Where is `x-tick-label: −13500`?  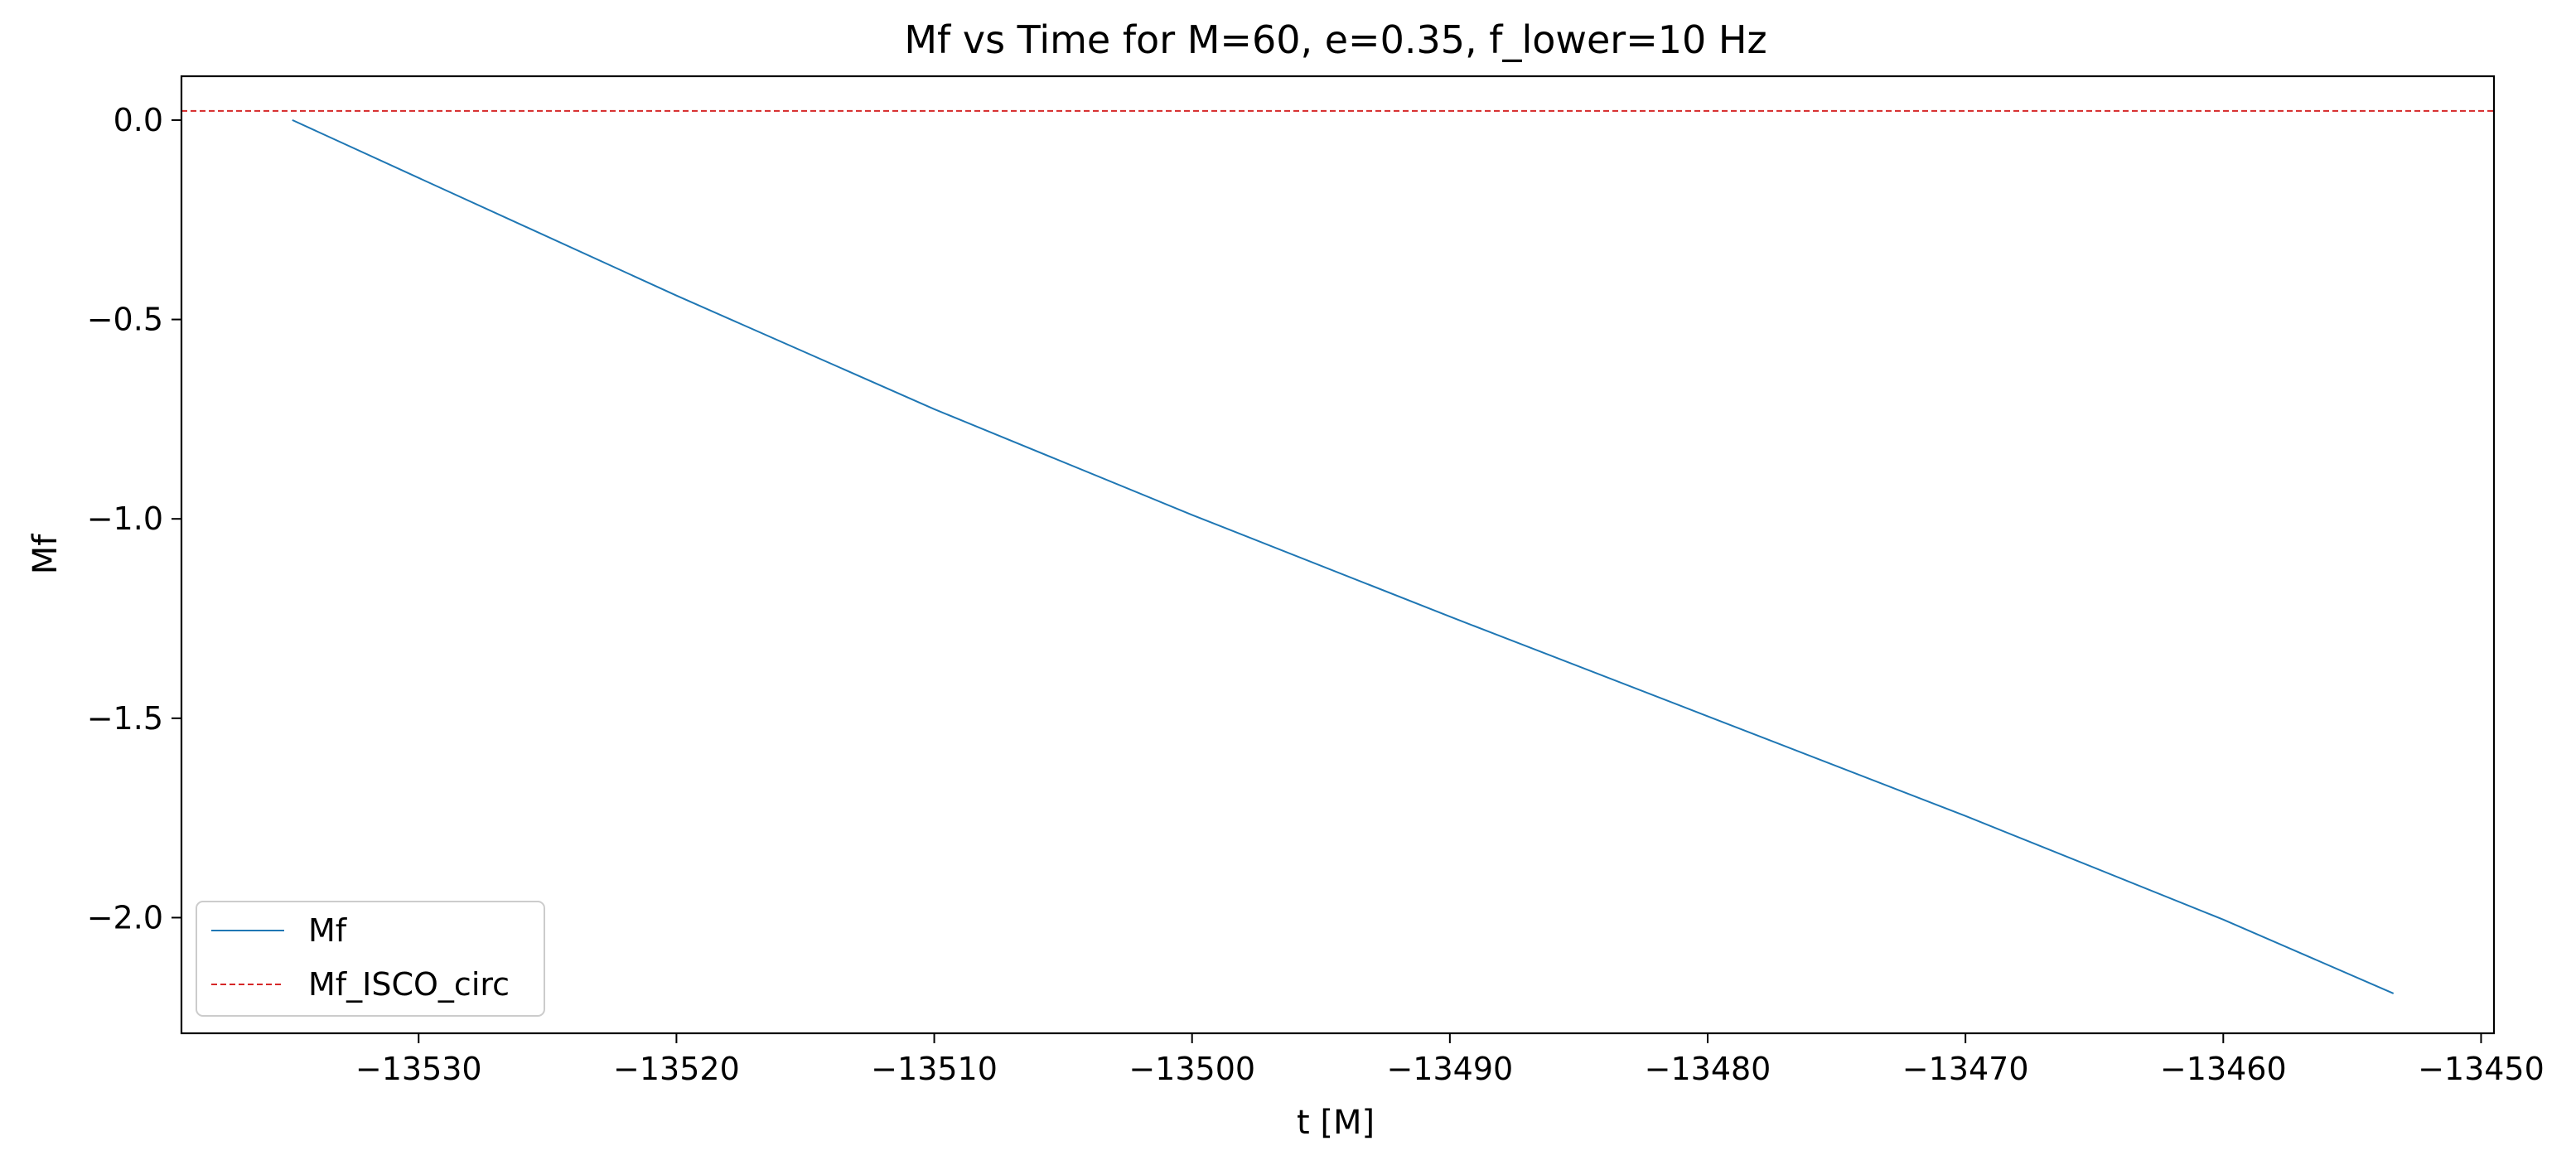
x-tick-label: −13500 is located at coordinates (1192, 1069).